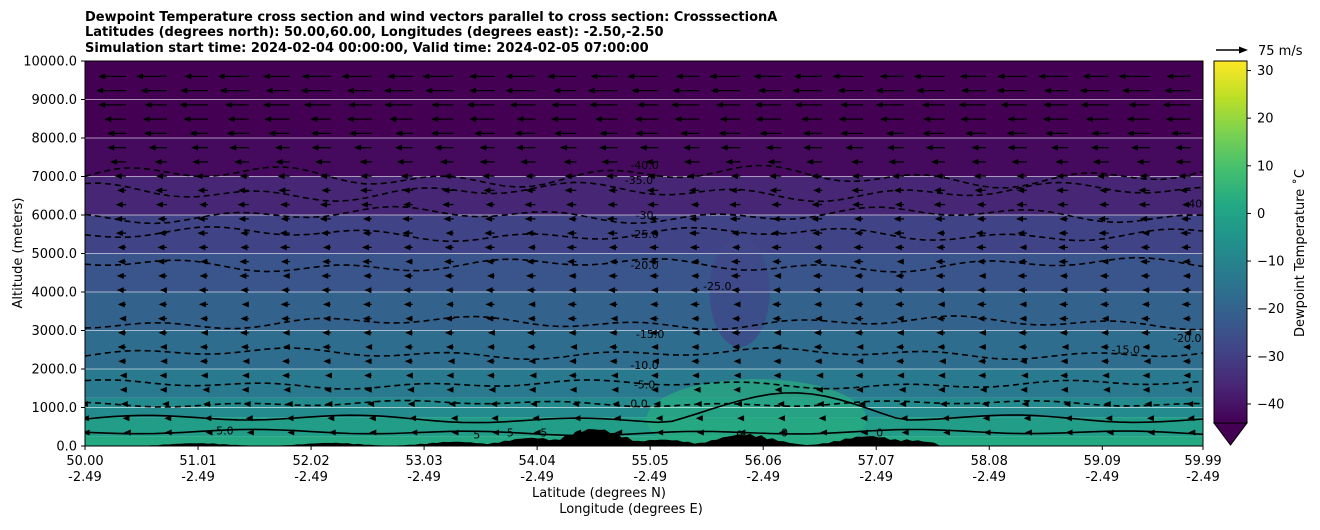  I want to click on quiver-key: 75 m/s, so click(1259, 51).